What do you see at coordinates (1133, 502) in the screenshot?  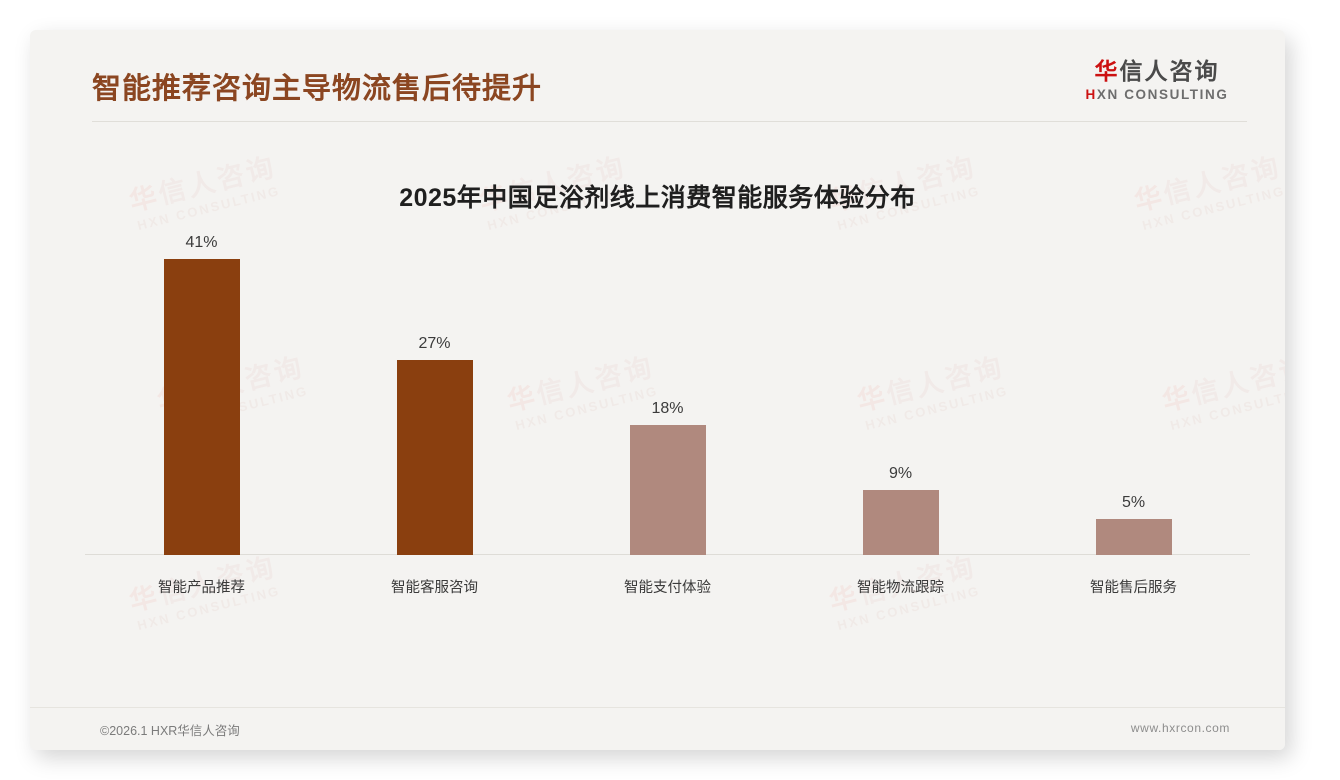 I see `bar-value-label: 5%` at bounding box center [1133, 502].